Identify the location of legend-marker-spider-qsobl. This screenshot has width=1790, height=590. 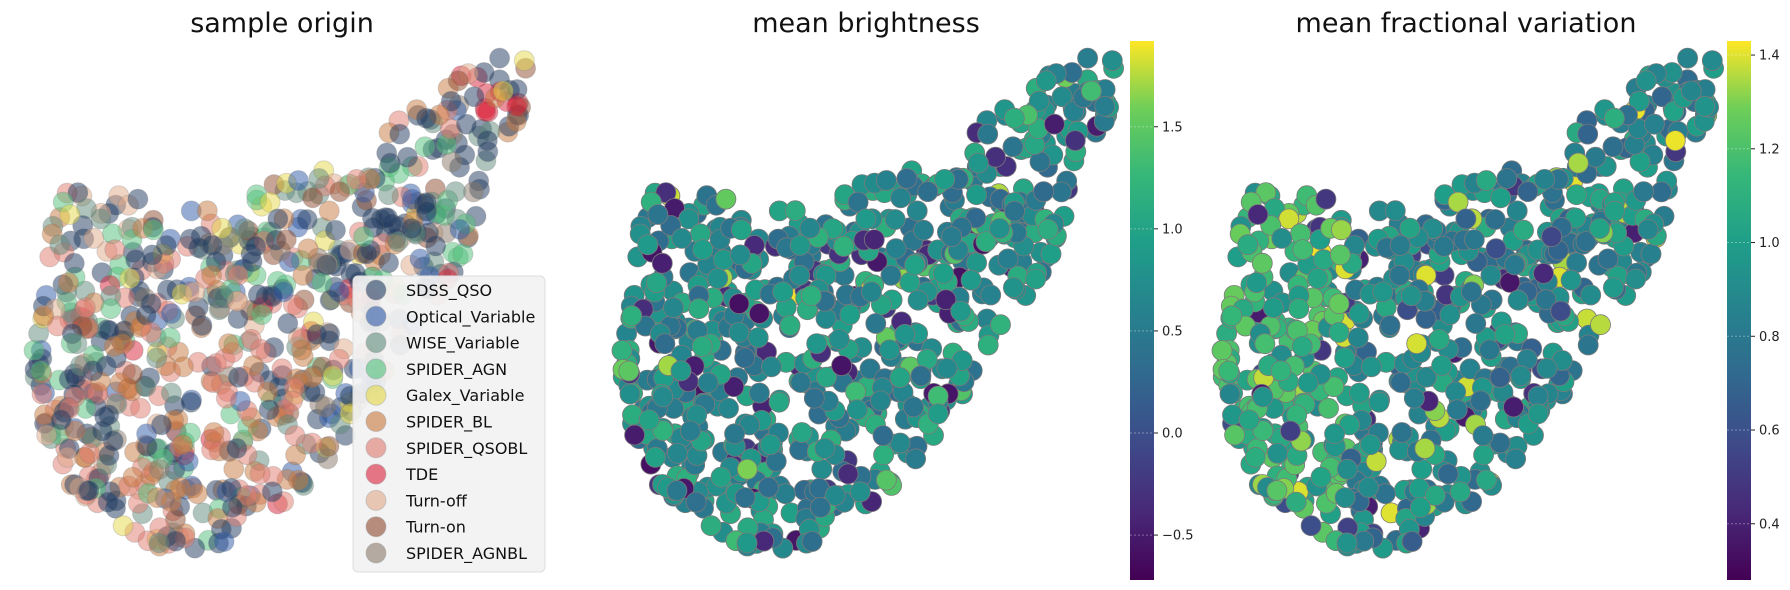
(376, 448).